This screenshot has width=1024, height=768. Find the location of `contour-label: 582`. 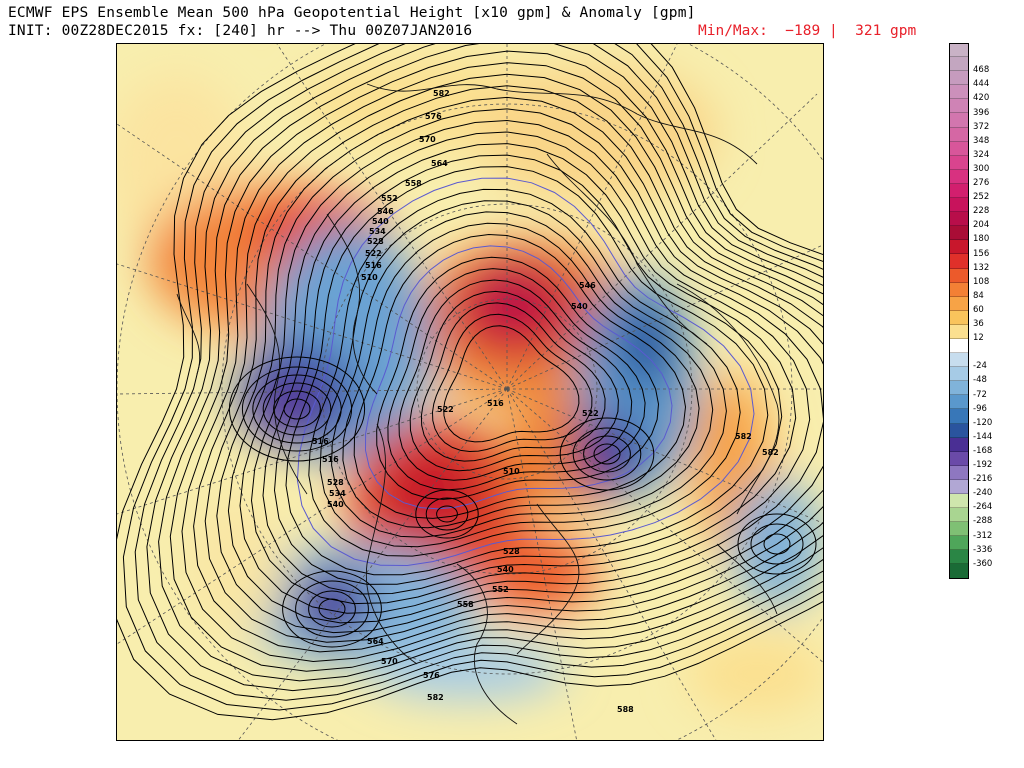

contour-label: 582 is located at coordinates (770, 452).